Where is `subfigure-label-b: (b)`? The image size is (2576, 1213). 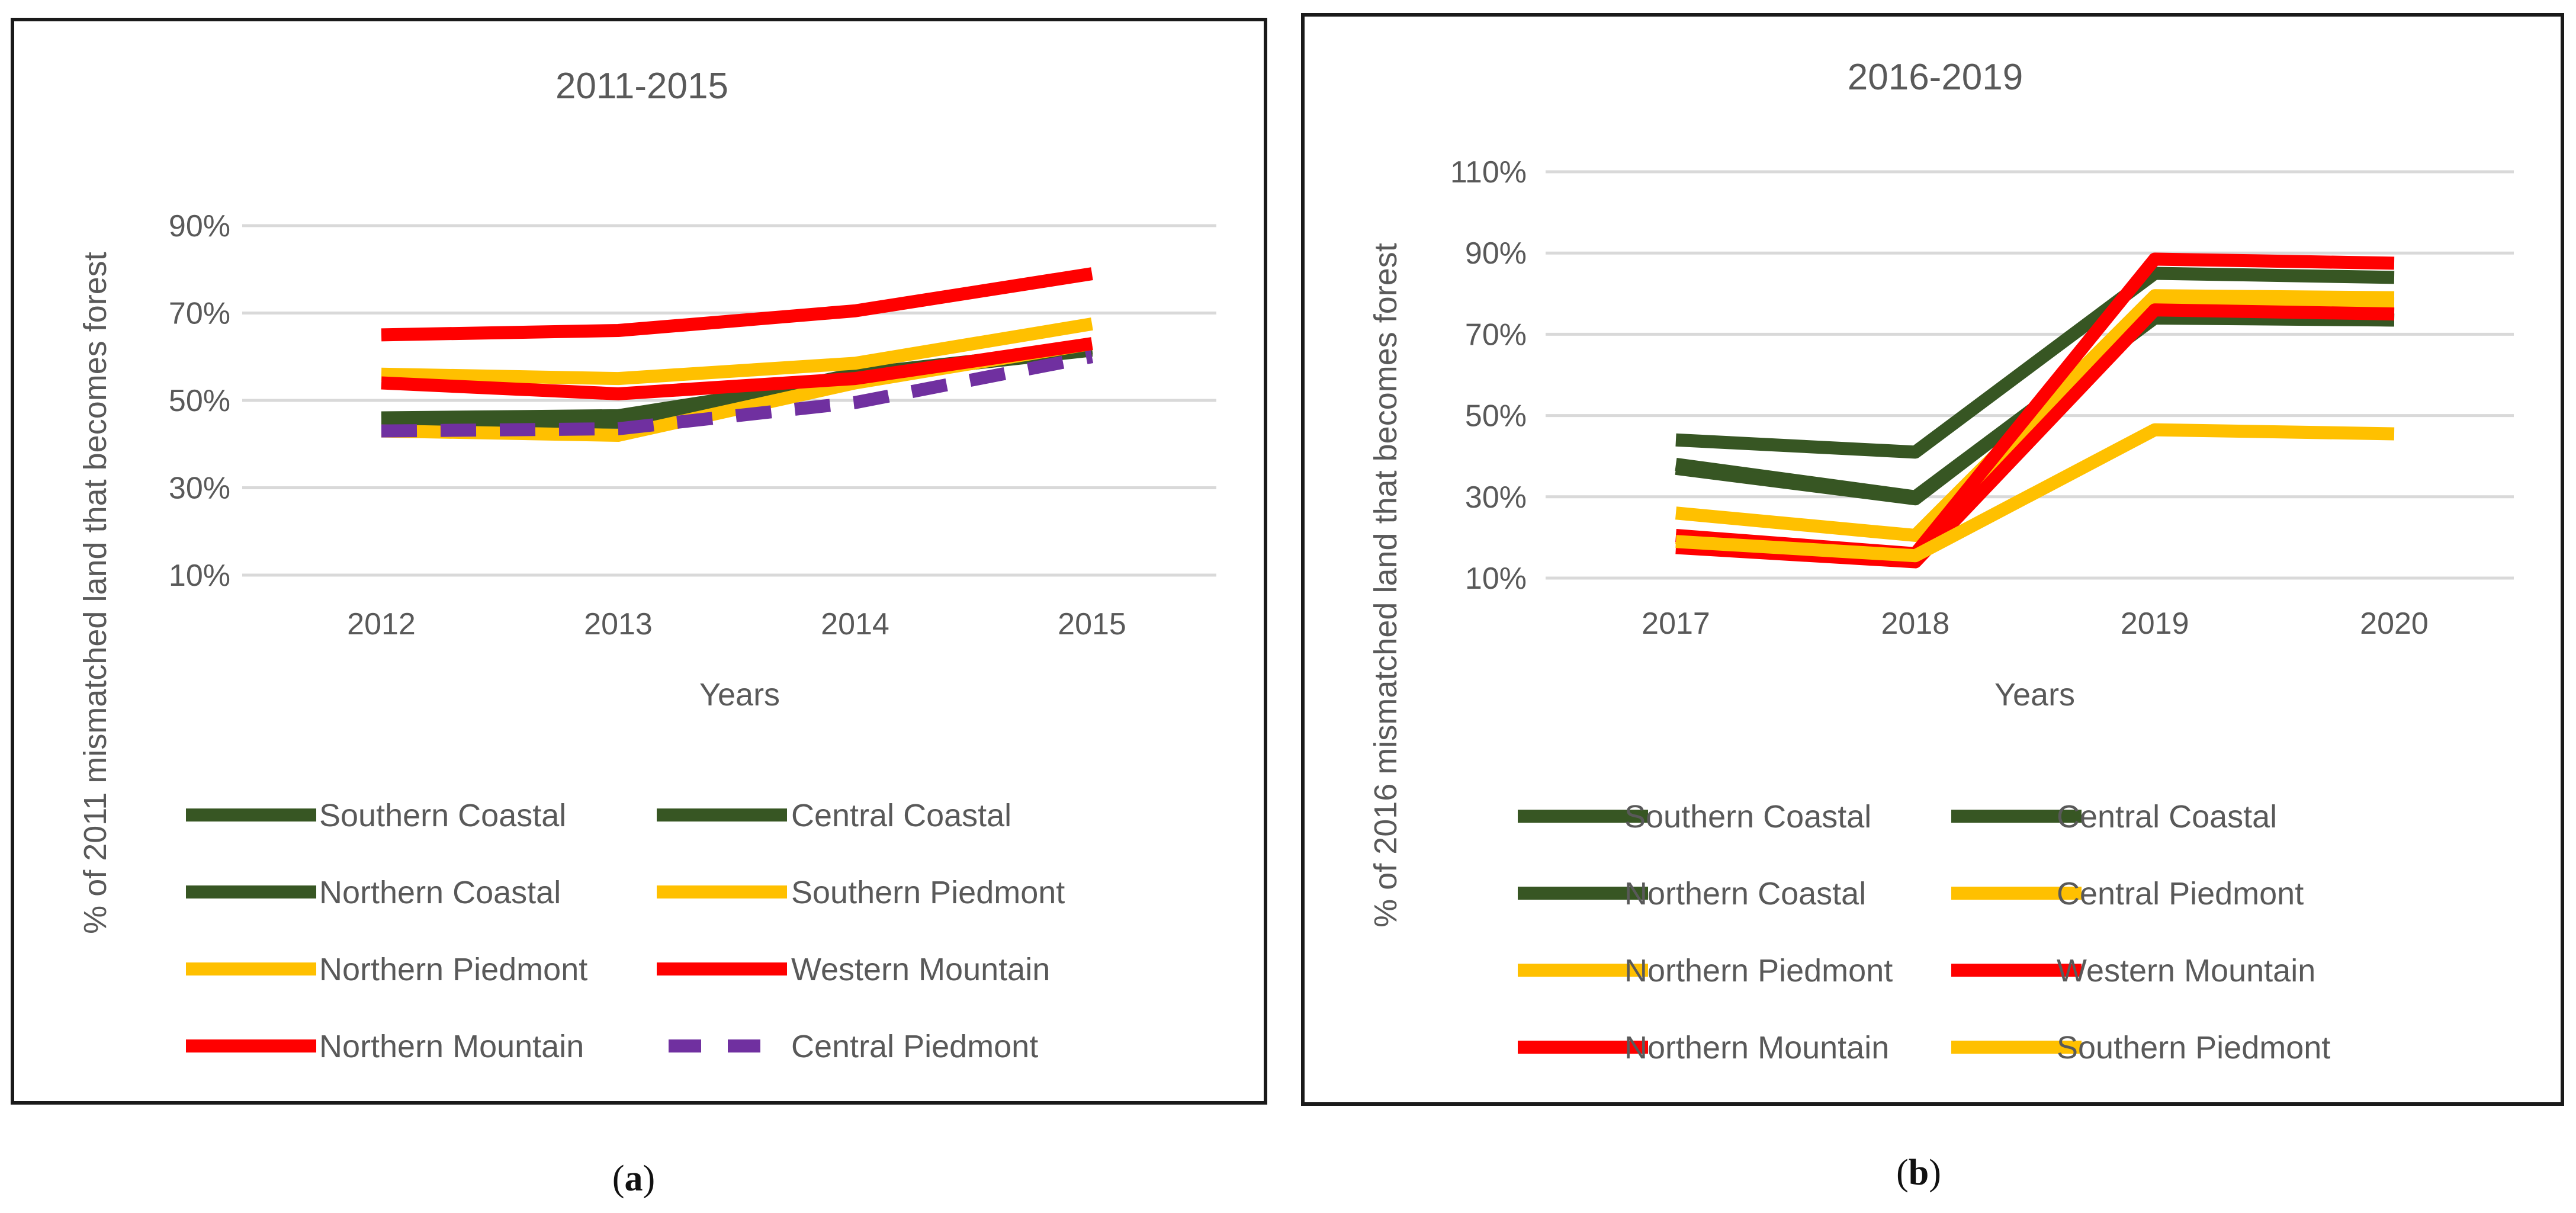
subfigure-label-b: (b) is located at coordinates (1918, 1173).